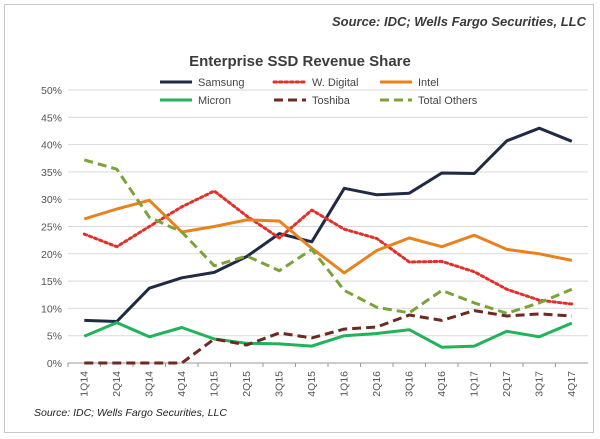 The width and height of the screenshot is (600, 439). Describe the element at coordinates (539, 384) in the screenshot. I see `x-tick-label: 3Q17` at that location.